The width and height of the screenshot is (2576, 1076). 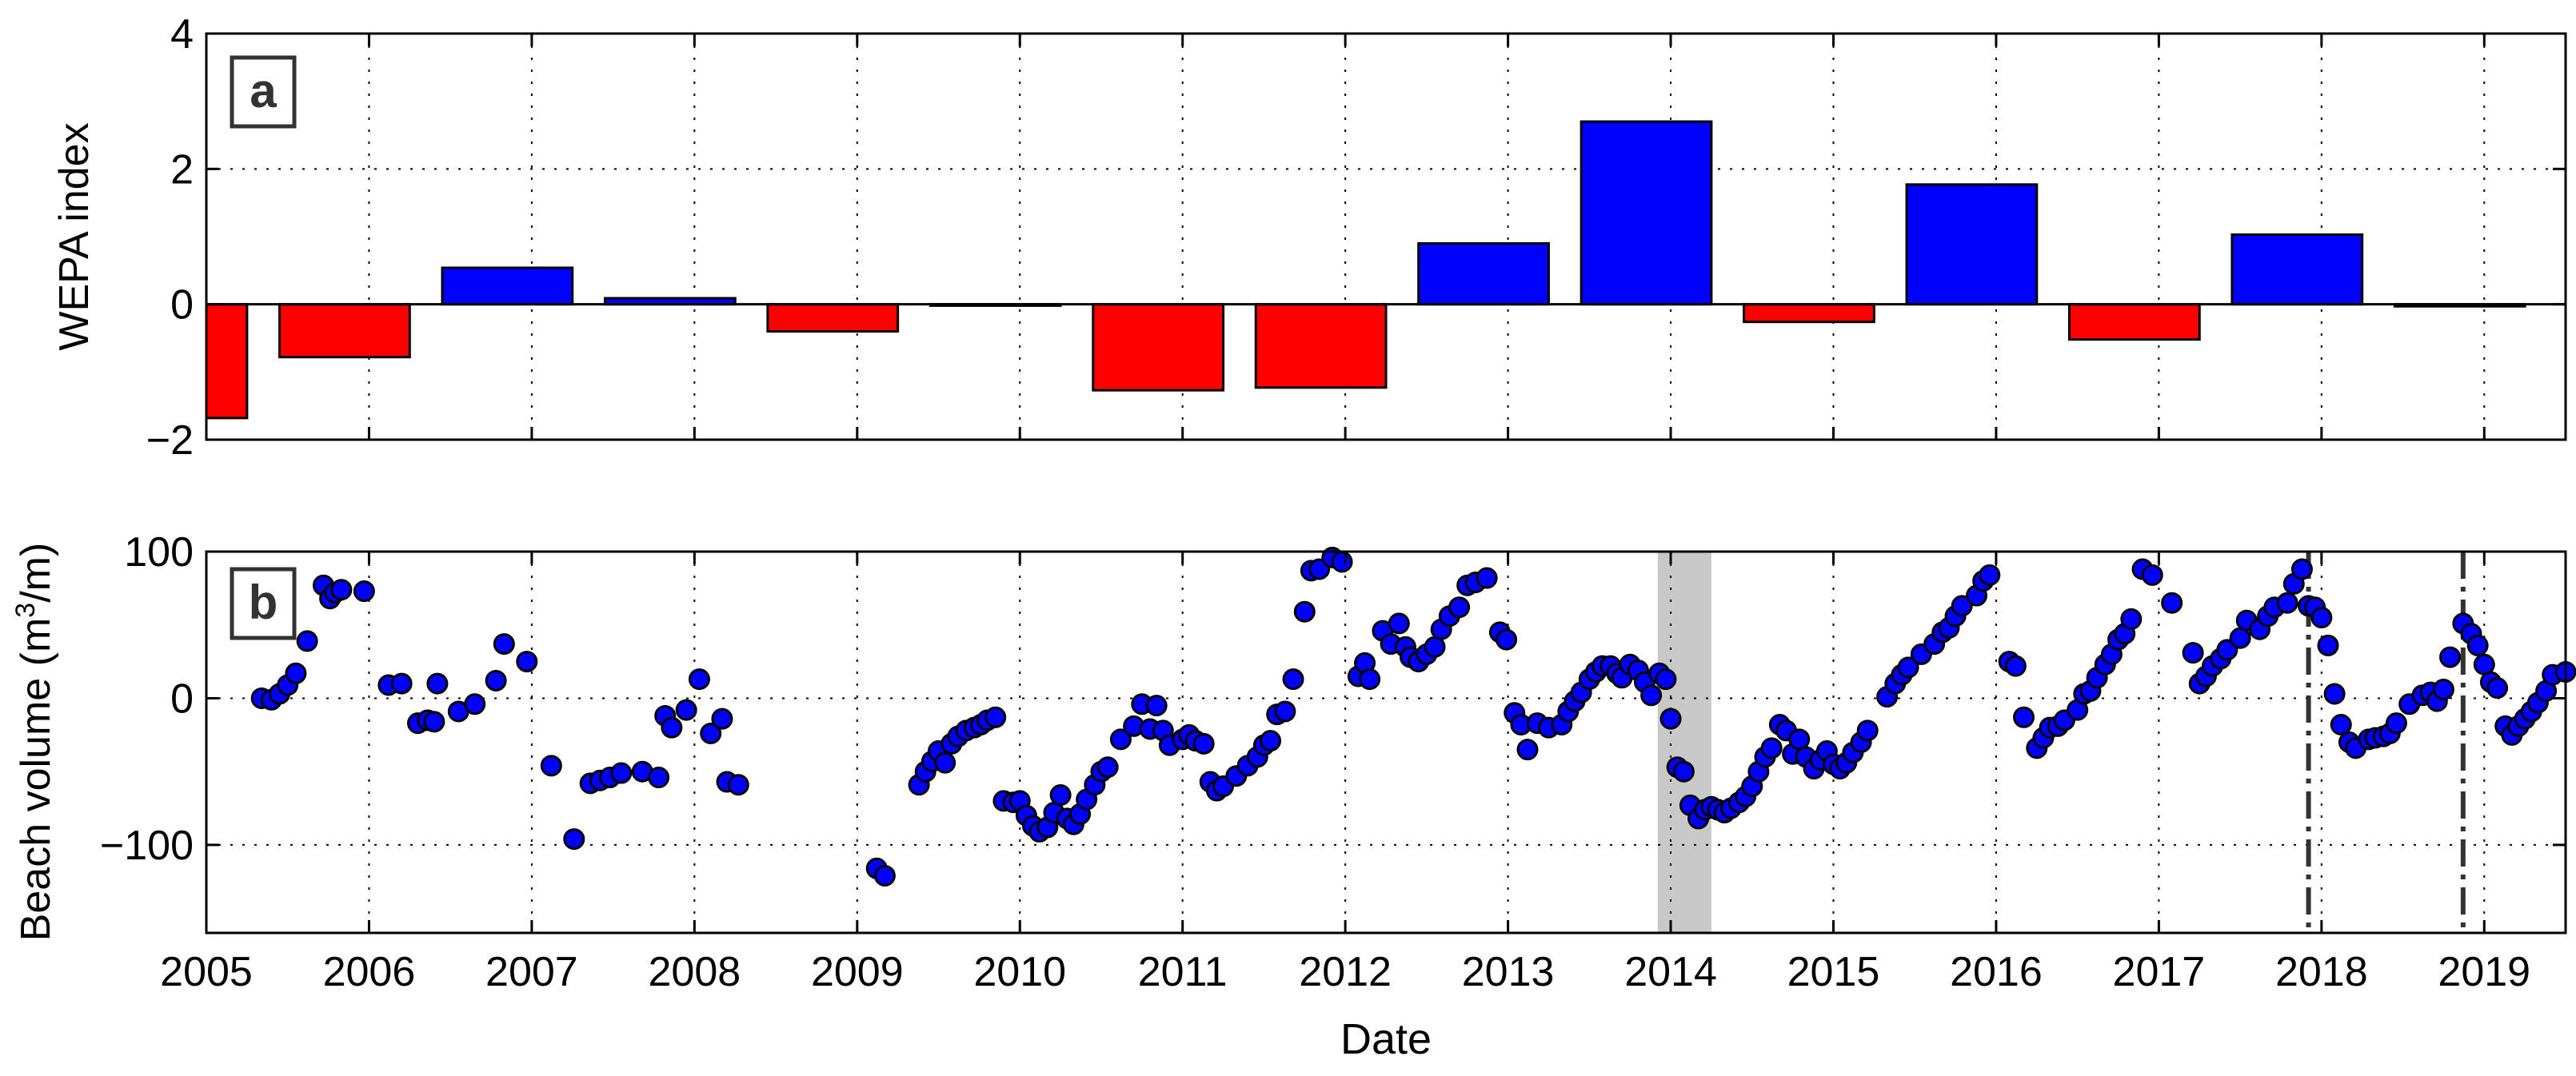 What do you see at coordinates (26, 611) in the screenshot?
I see `panel-b-y-axis-label-sup: 3` at bounding box center [26, 611].